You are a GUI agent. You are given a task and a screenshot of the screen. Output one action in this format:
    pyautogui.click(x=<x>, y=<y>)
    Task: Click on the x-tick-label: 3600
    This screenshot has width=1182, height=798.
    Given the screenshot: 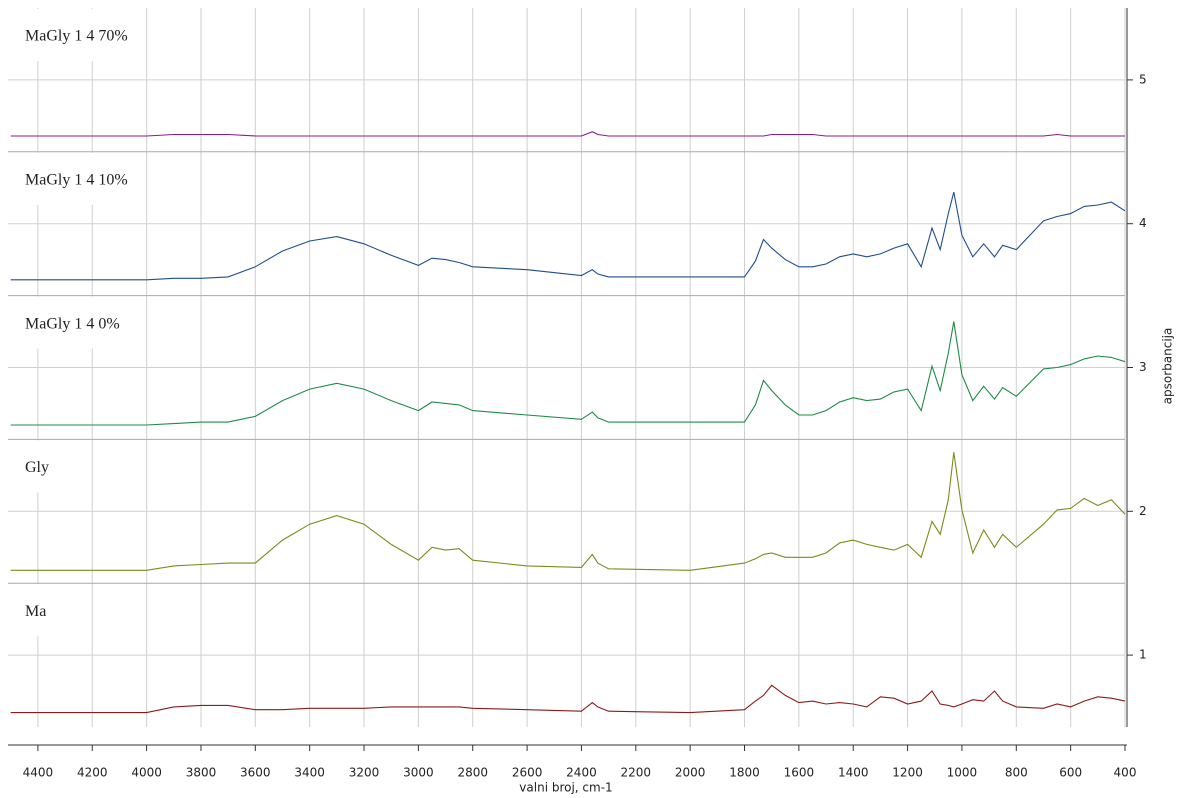 What is the action you would take?
    pyautogui.click(x=255, y=773)
    